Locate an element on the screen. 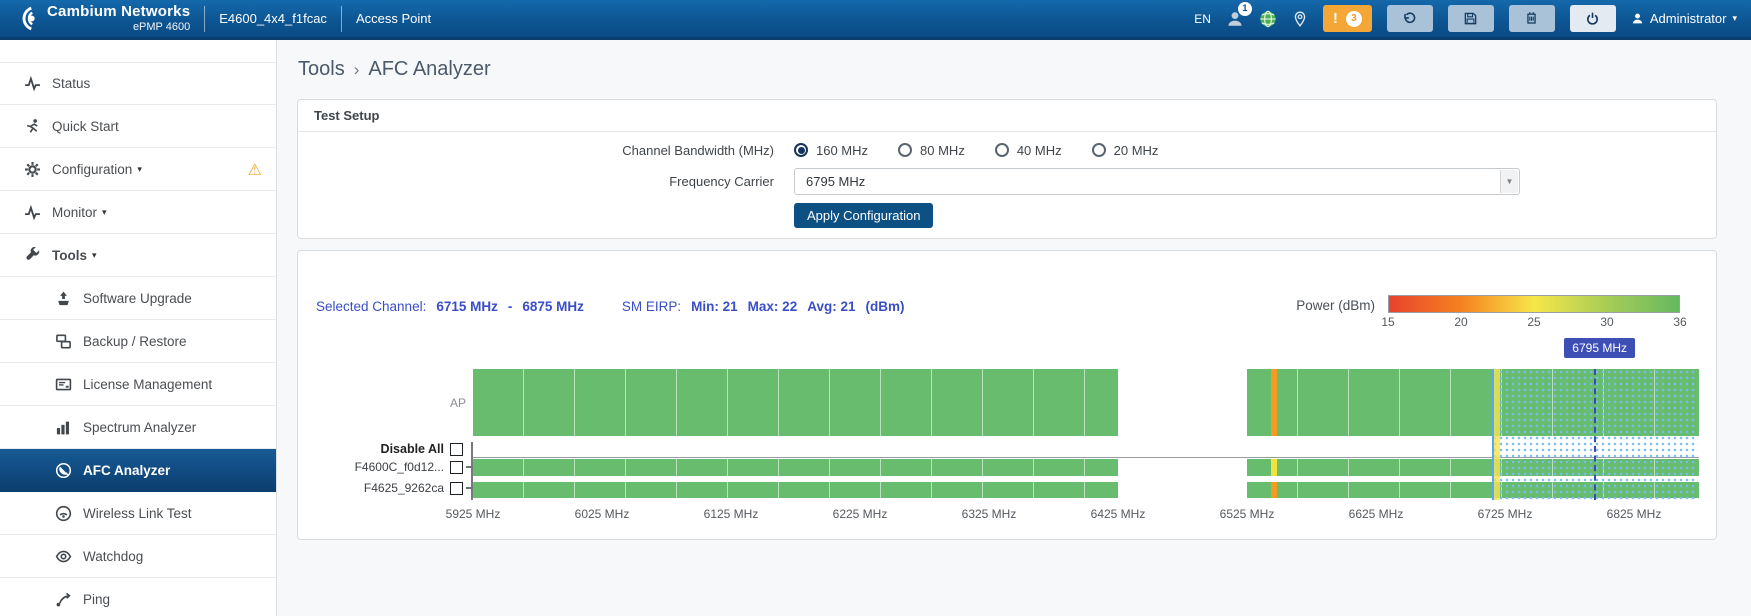 Image resolution: width=1751 pixels, height=616 pixels. row-checkbox-f4625-9262ca is located at coordinates (456, 488).